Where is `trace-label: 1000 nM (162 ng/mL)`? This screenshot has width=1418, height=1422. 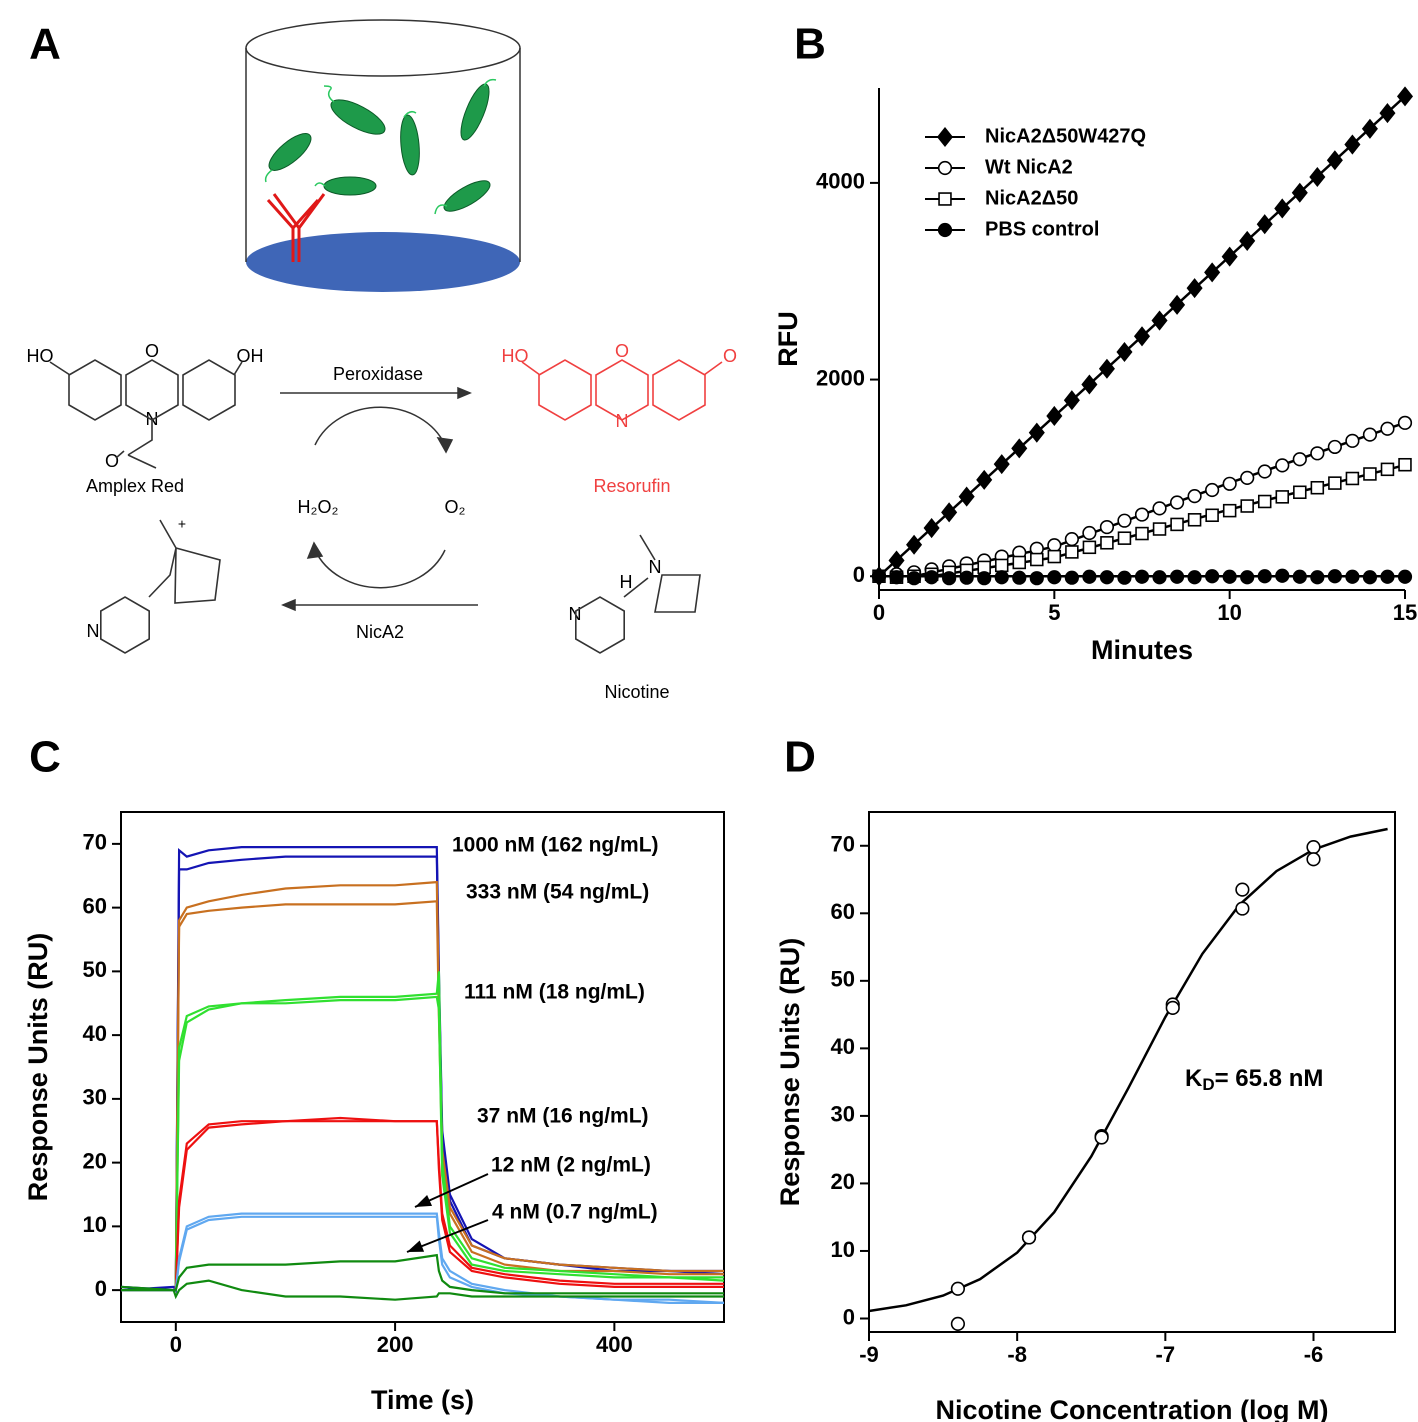 trace-label: 1000 nM (162 ng/mL) is located at coordinates (555, 845).